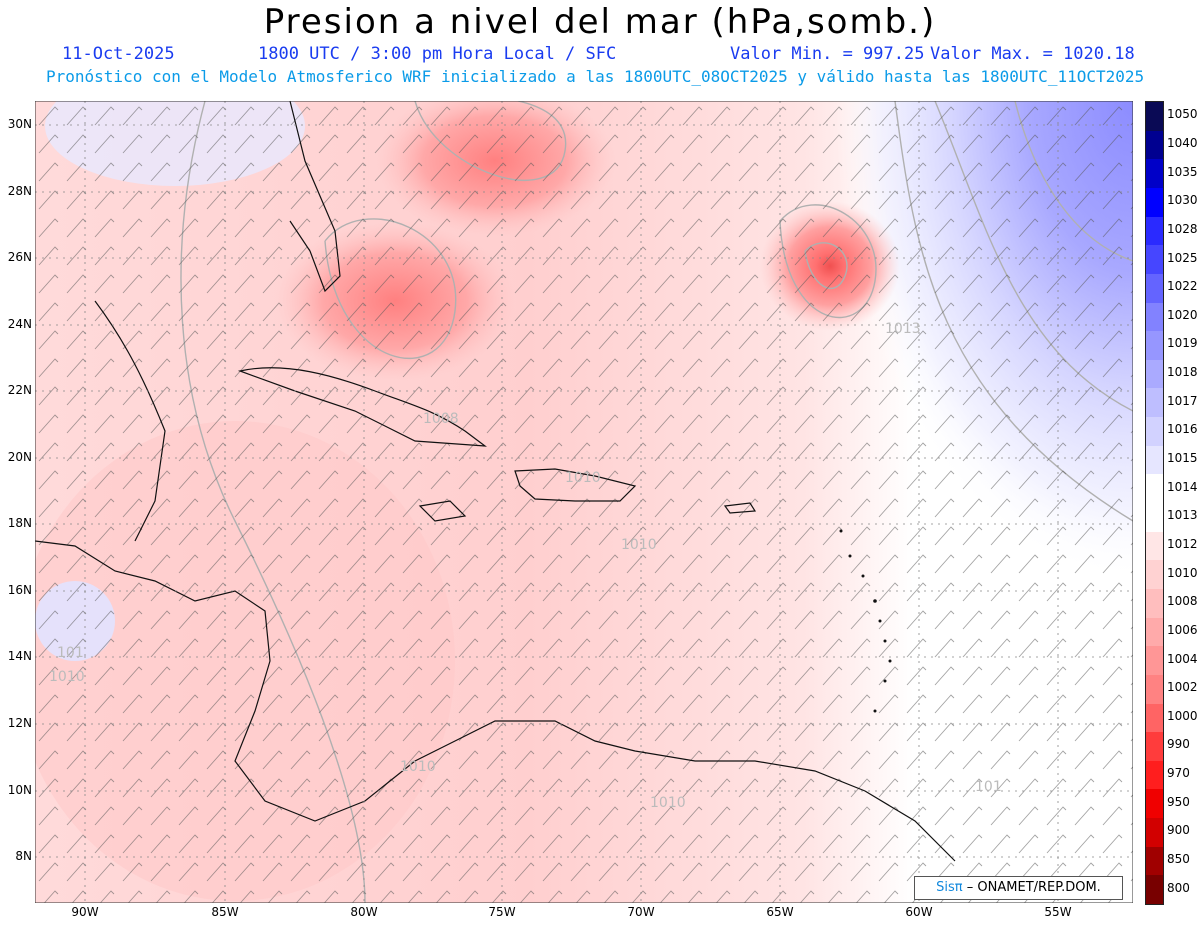  Describe the element at coordinates (118, 54) in the screenshot. I see `forecast-date: 11-Oct-2025` at that location.